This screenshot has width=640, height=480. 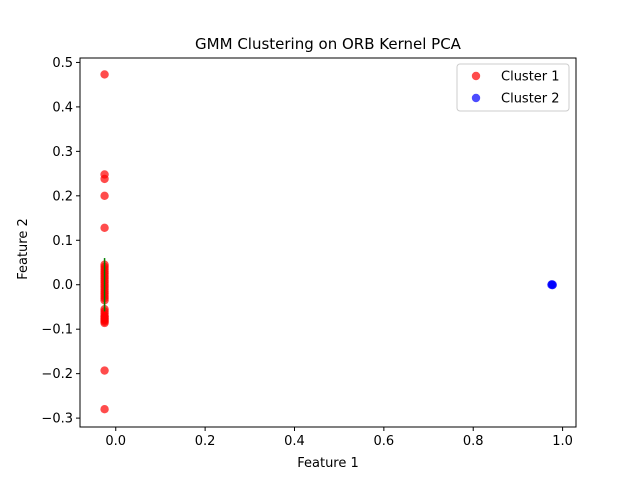 What do you see at coordinates (473, 441) in the screenshot?
I see `x-tick-label: 0.8` at bounding box center [473, 441].